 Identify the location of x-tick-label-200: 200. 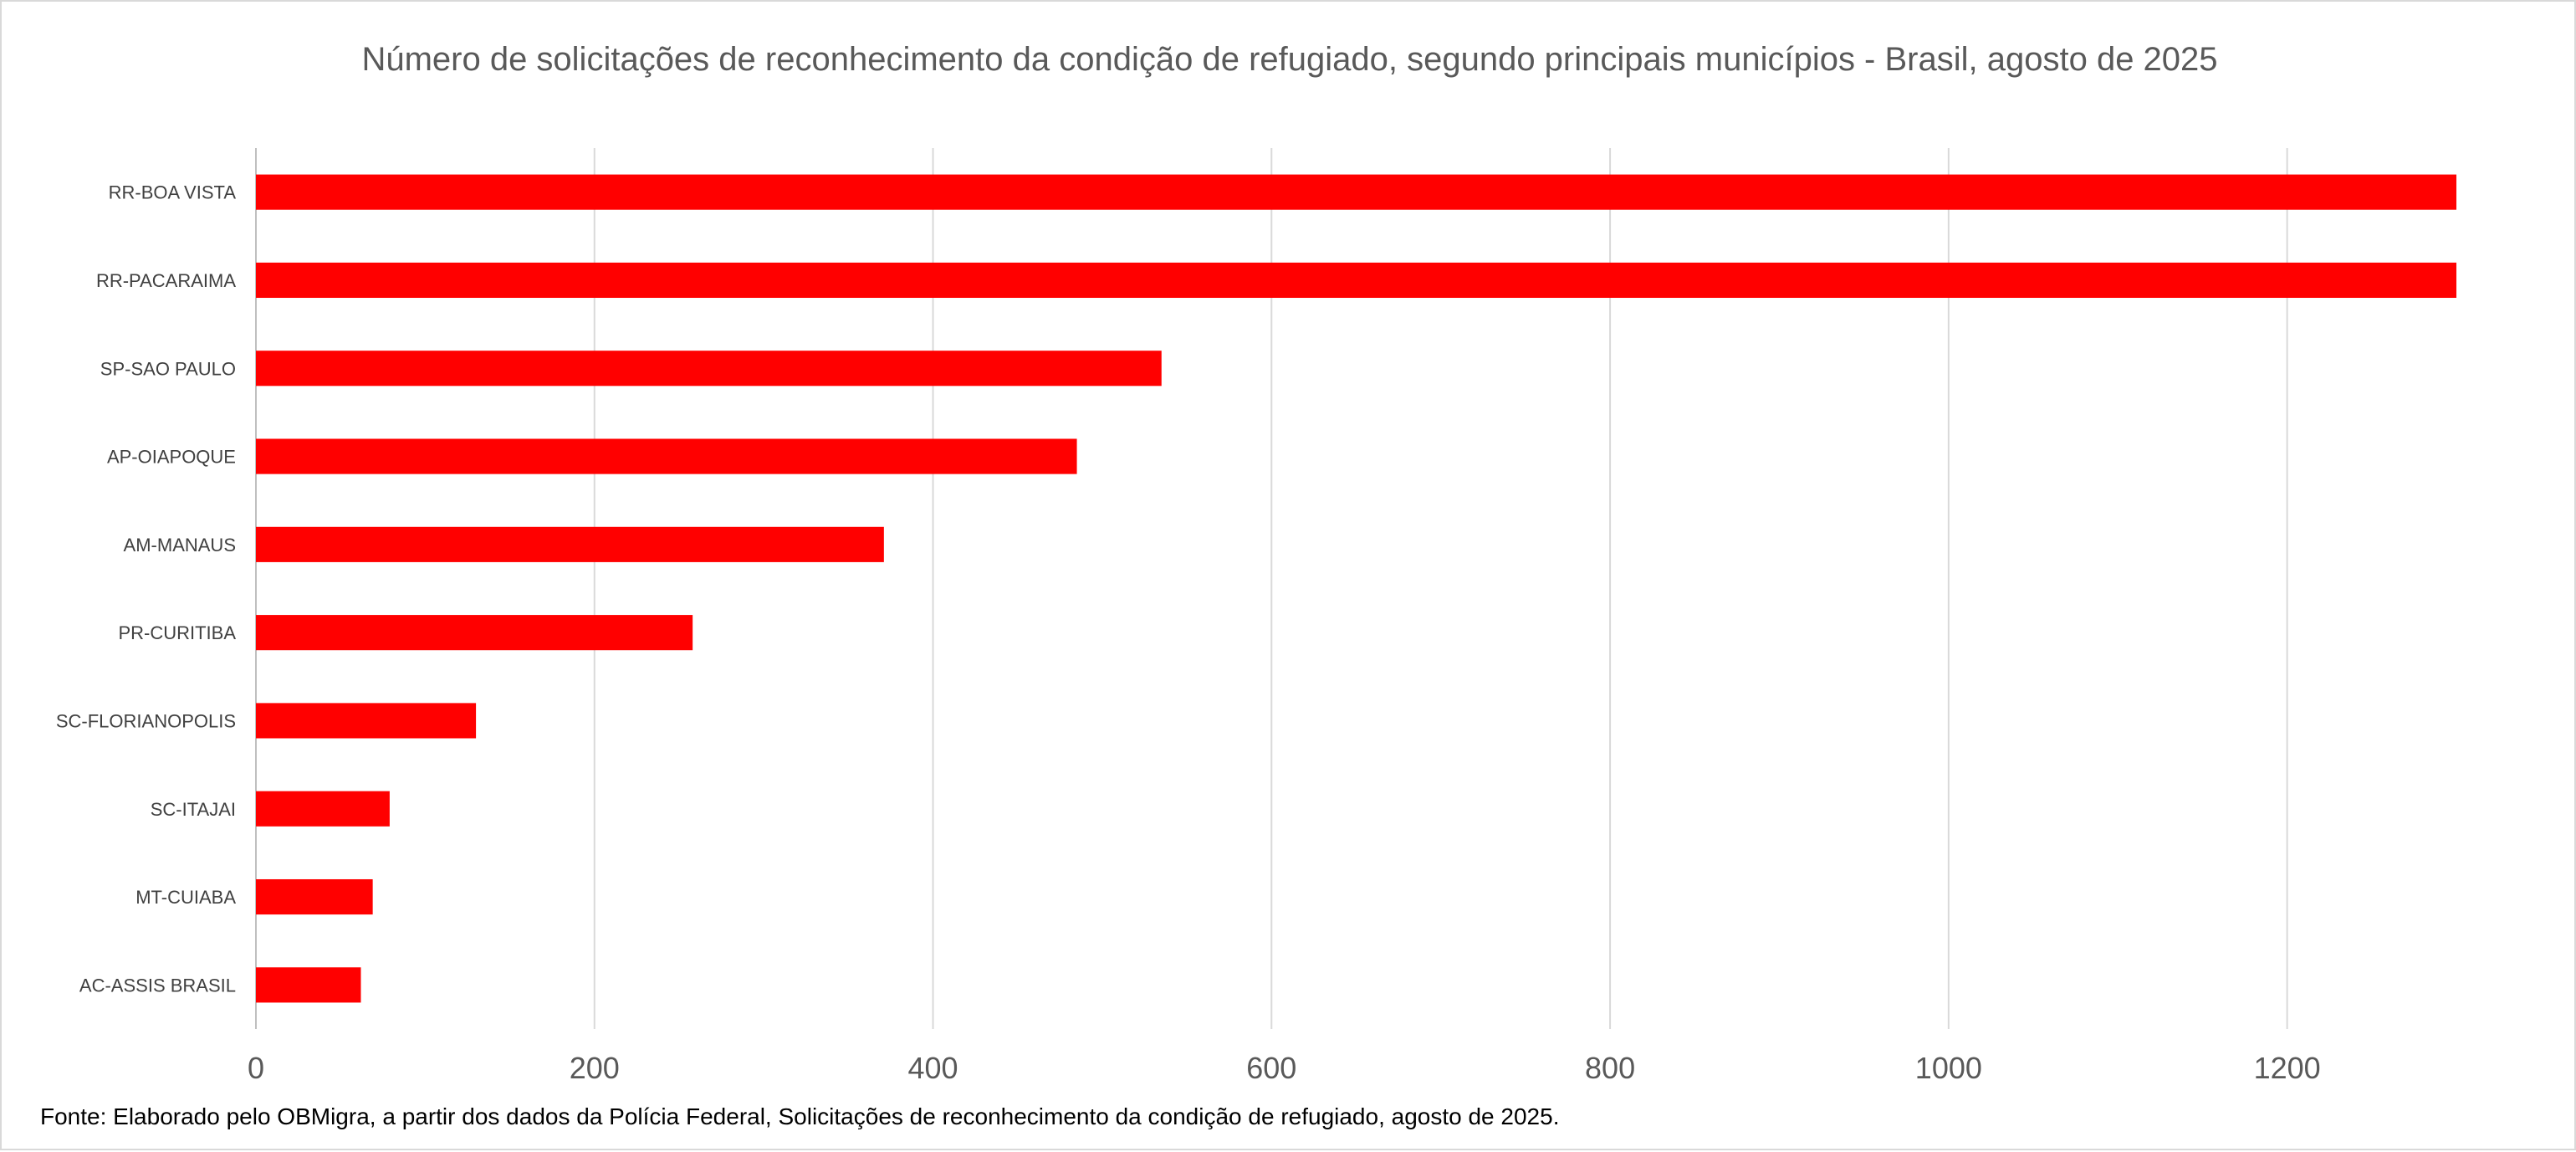
(595, 1068).